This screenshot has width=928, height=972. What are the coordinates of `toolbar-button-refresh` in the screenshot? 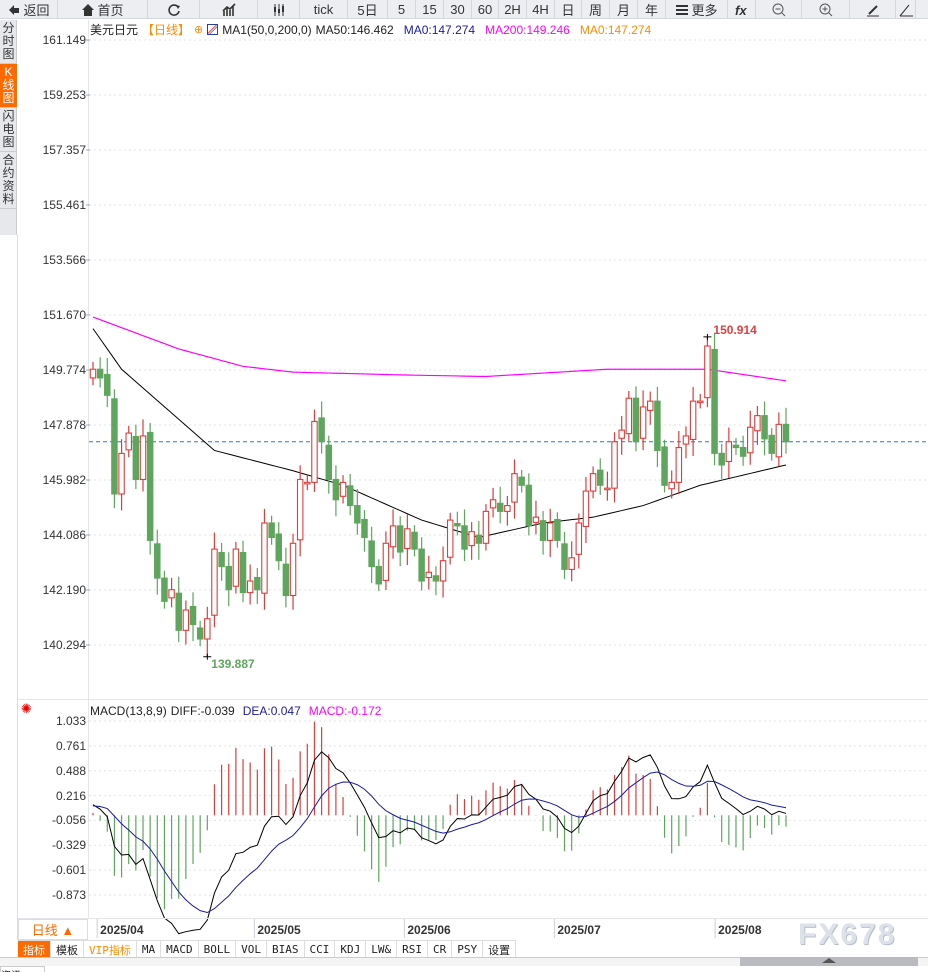 It's located at (174, 9).